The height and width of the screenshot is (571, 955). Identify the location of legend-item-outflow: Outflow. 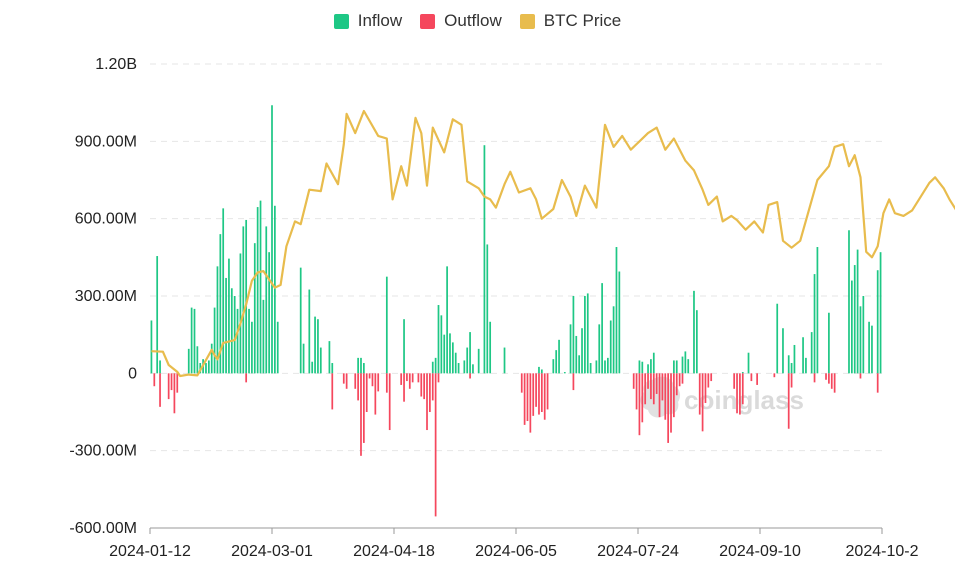
(461, 21).